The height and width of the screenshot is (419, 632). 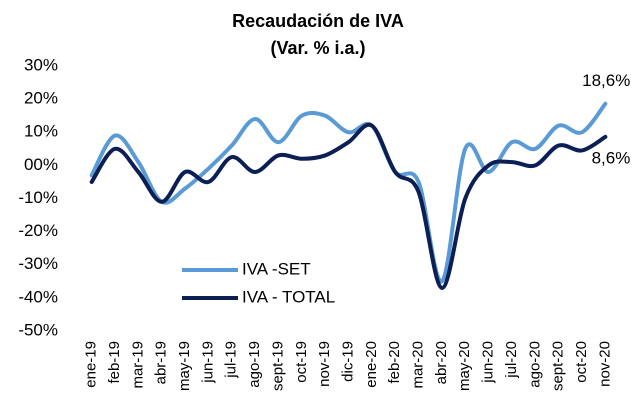 What do you see at coordinates (41, 98) in the screenshot?
I see `y-tick-label: 20%` at bounding box center [41, 98].